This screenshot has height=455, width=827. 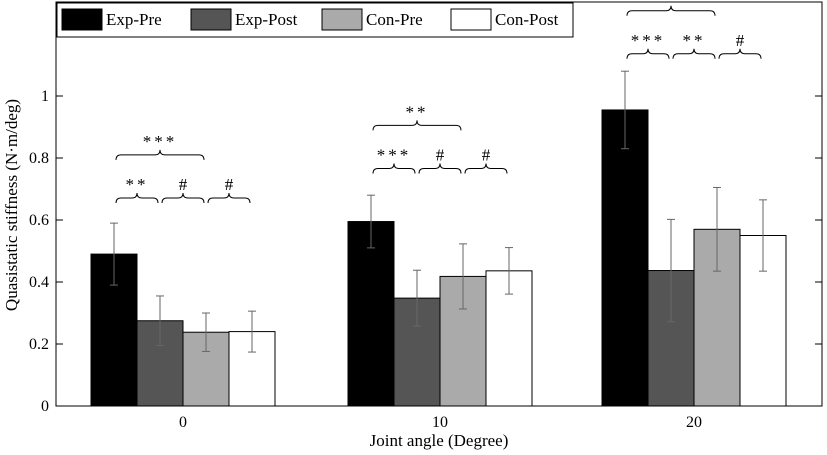 I want to click on legend: Exp-Pre Exp-Post Con-Pre Con-Post, so click(x=315, y=20).